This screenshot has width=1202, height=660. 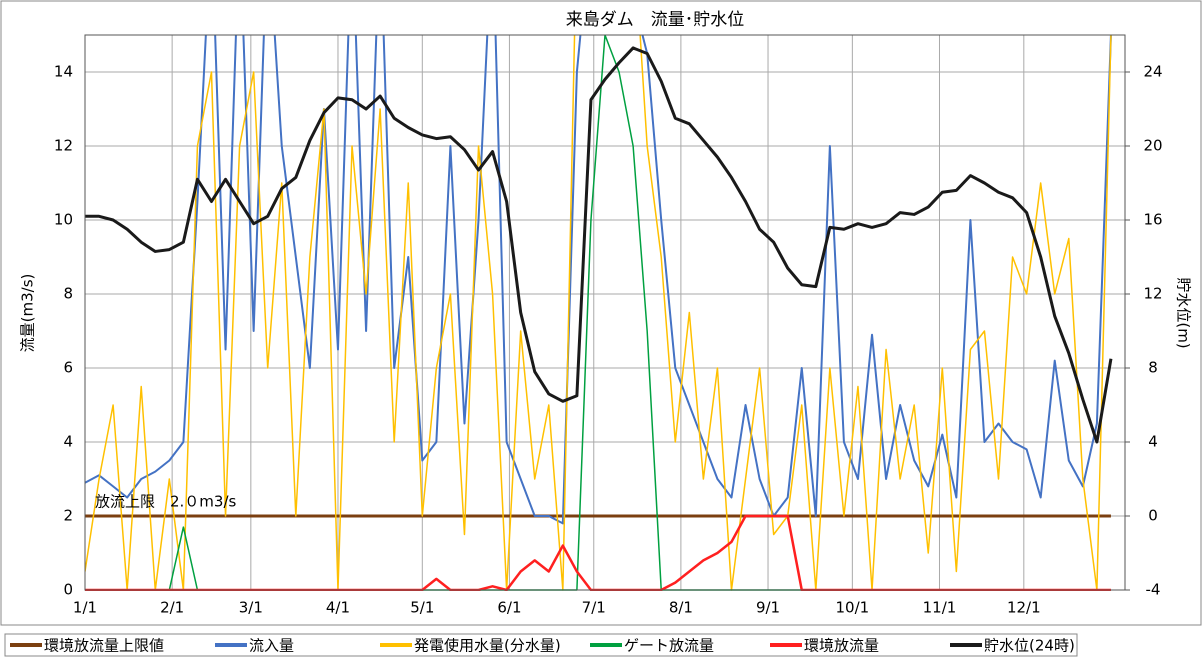 What do you see at coordinates (85, 608) in the screenshot?
I see `x-tick-label: 1/1` at bounding box center [85, 608].